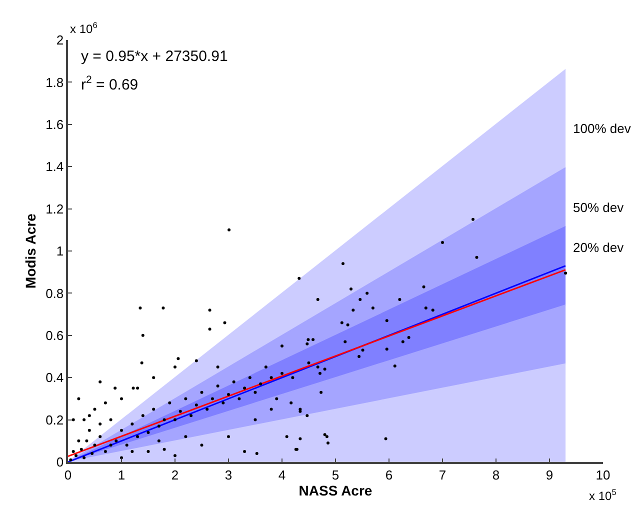 This screenshot has height=516, width=641. I want to click on y-tick-label: 0.4, so click(55, 378).